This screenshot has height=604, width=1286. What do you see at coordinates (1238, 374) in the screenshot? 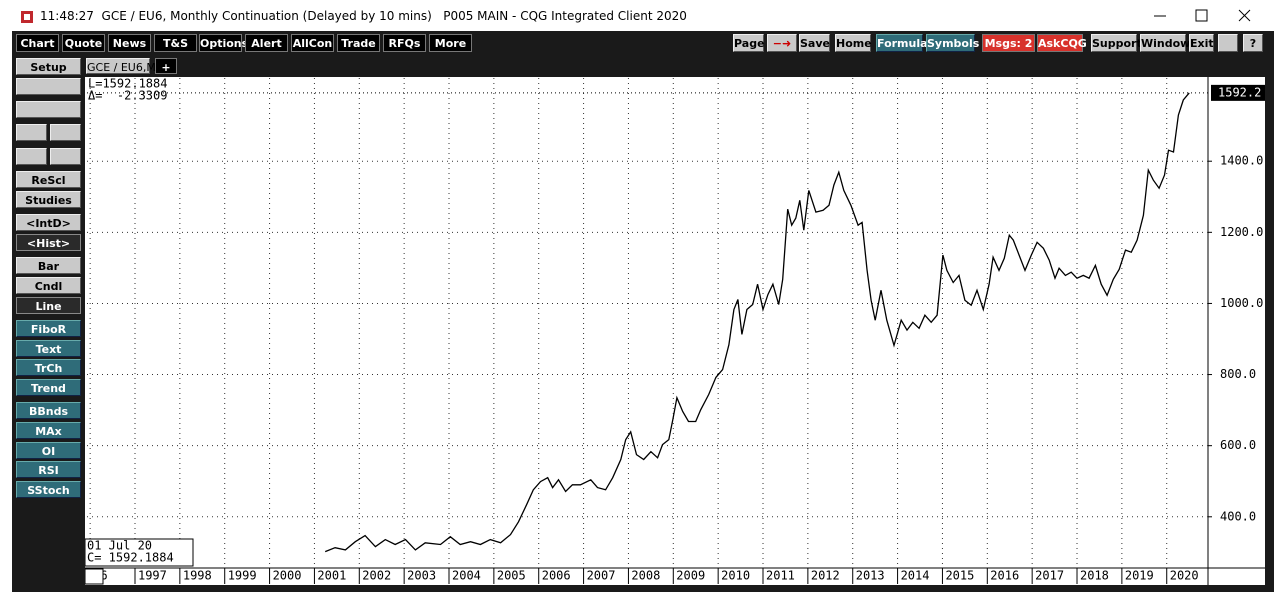
I see `y-tick-label: 800.0` at bounding box center [1238, 374].